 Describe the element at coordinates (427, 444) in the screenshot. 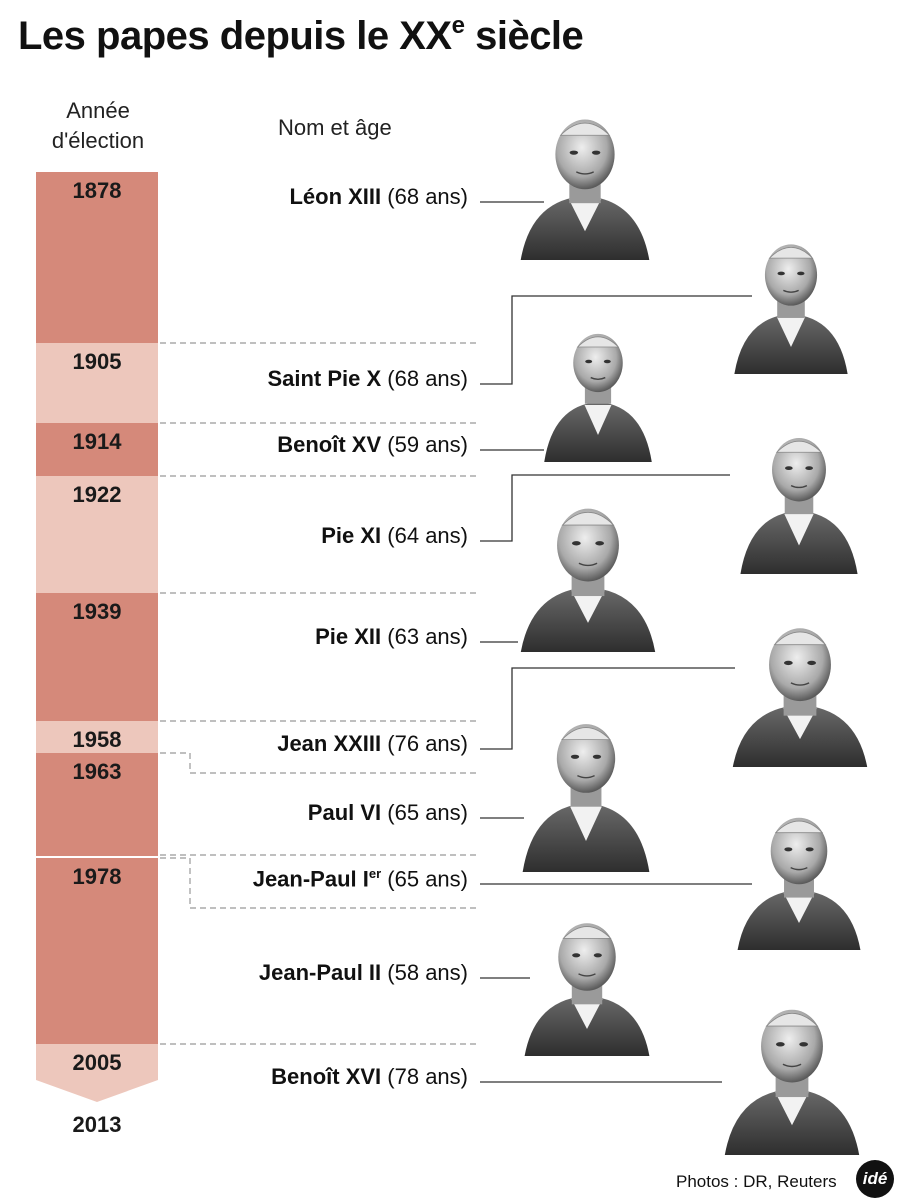

I see `pope-age: (59 ans)` at that location.